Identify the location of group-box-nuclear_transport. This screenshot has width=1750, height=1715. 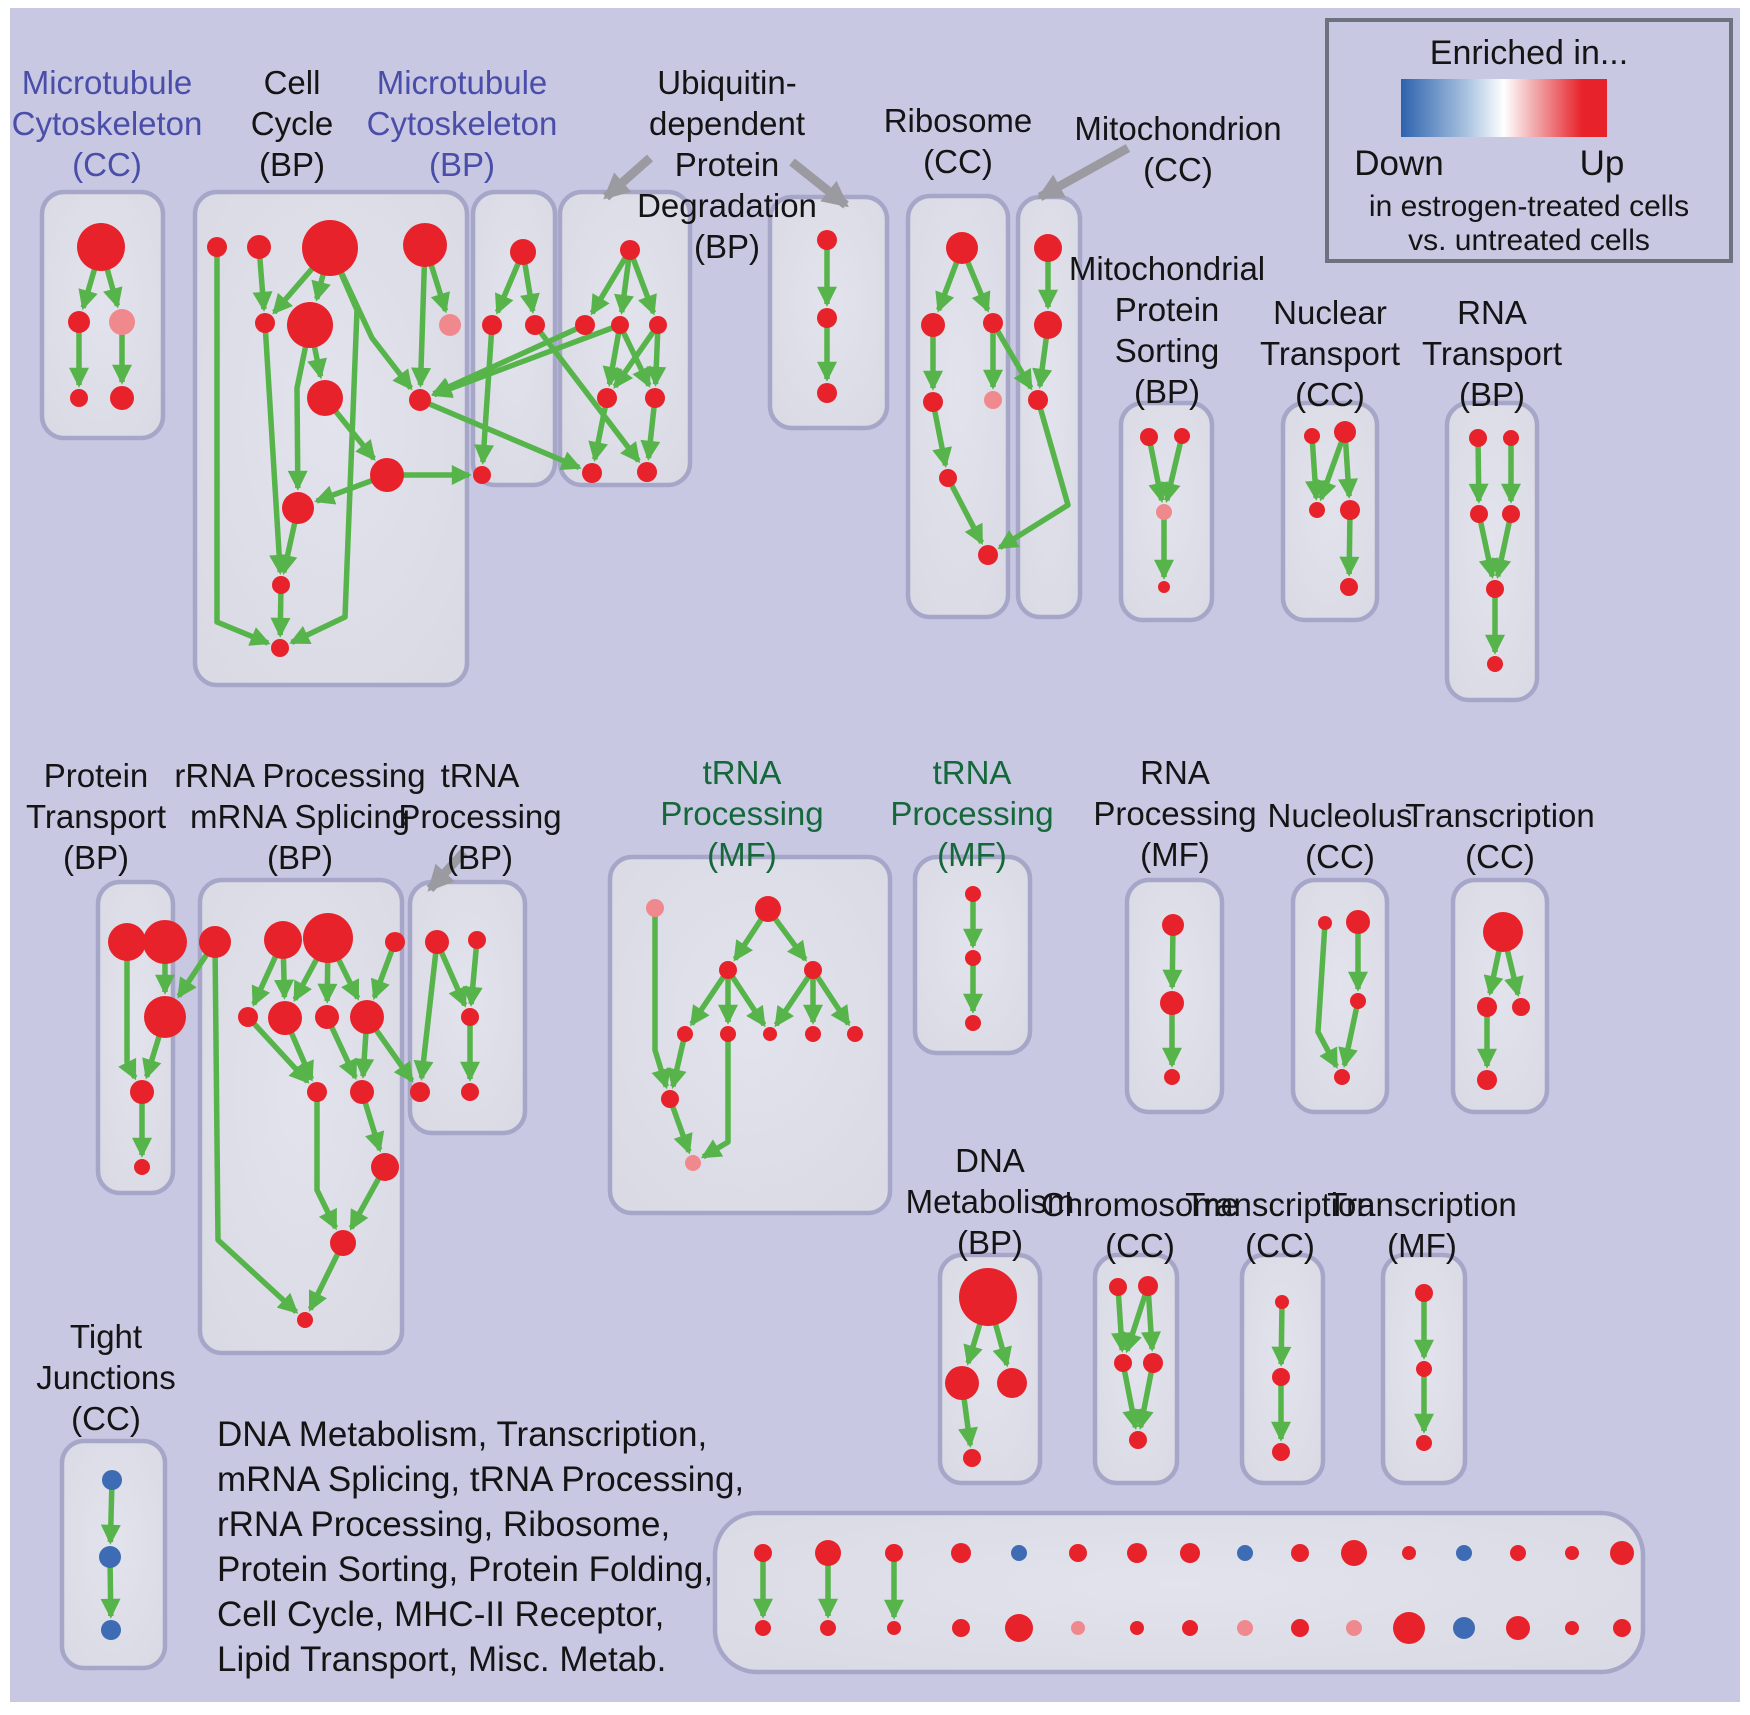
(1330, 511).